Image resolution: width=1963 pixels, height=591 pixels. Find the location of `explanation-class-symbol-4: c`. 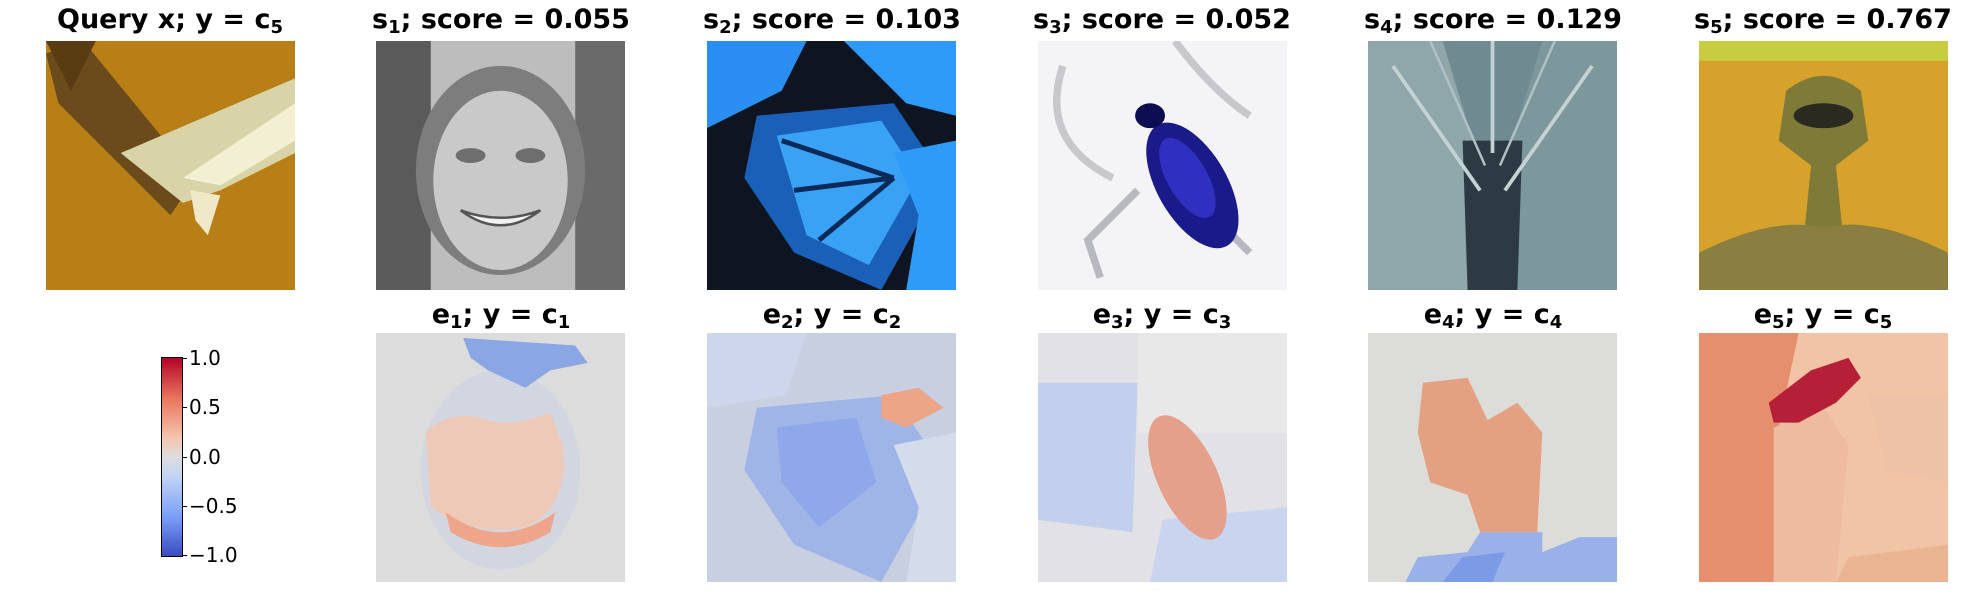

explanation-class-symbol-4: c is located at coordinates (1541, 314).